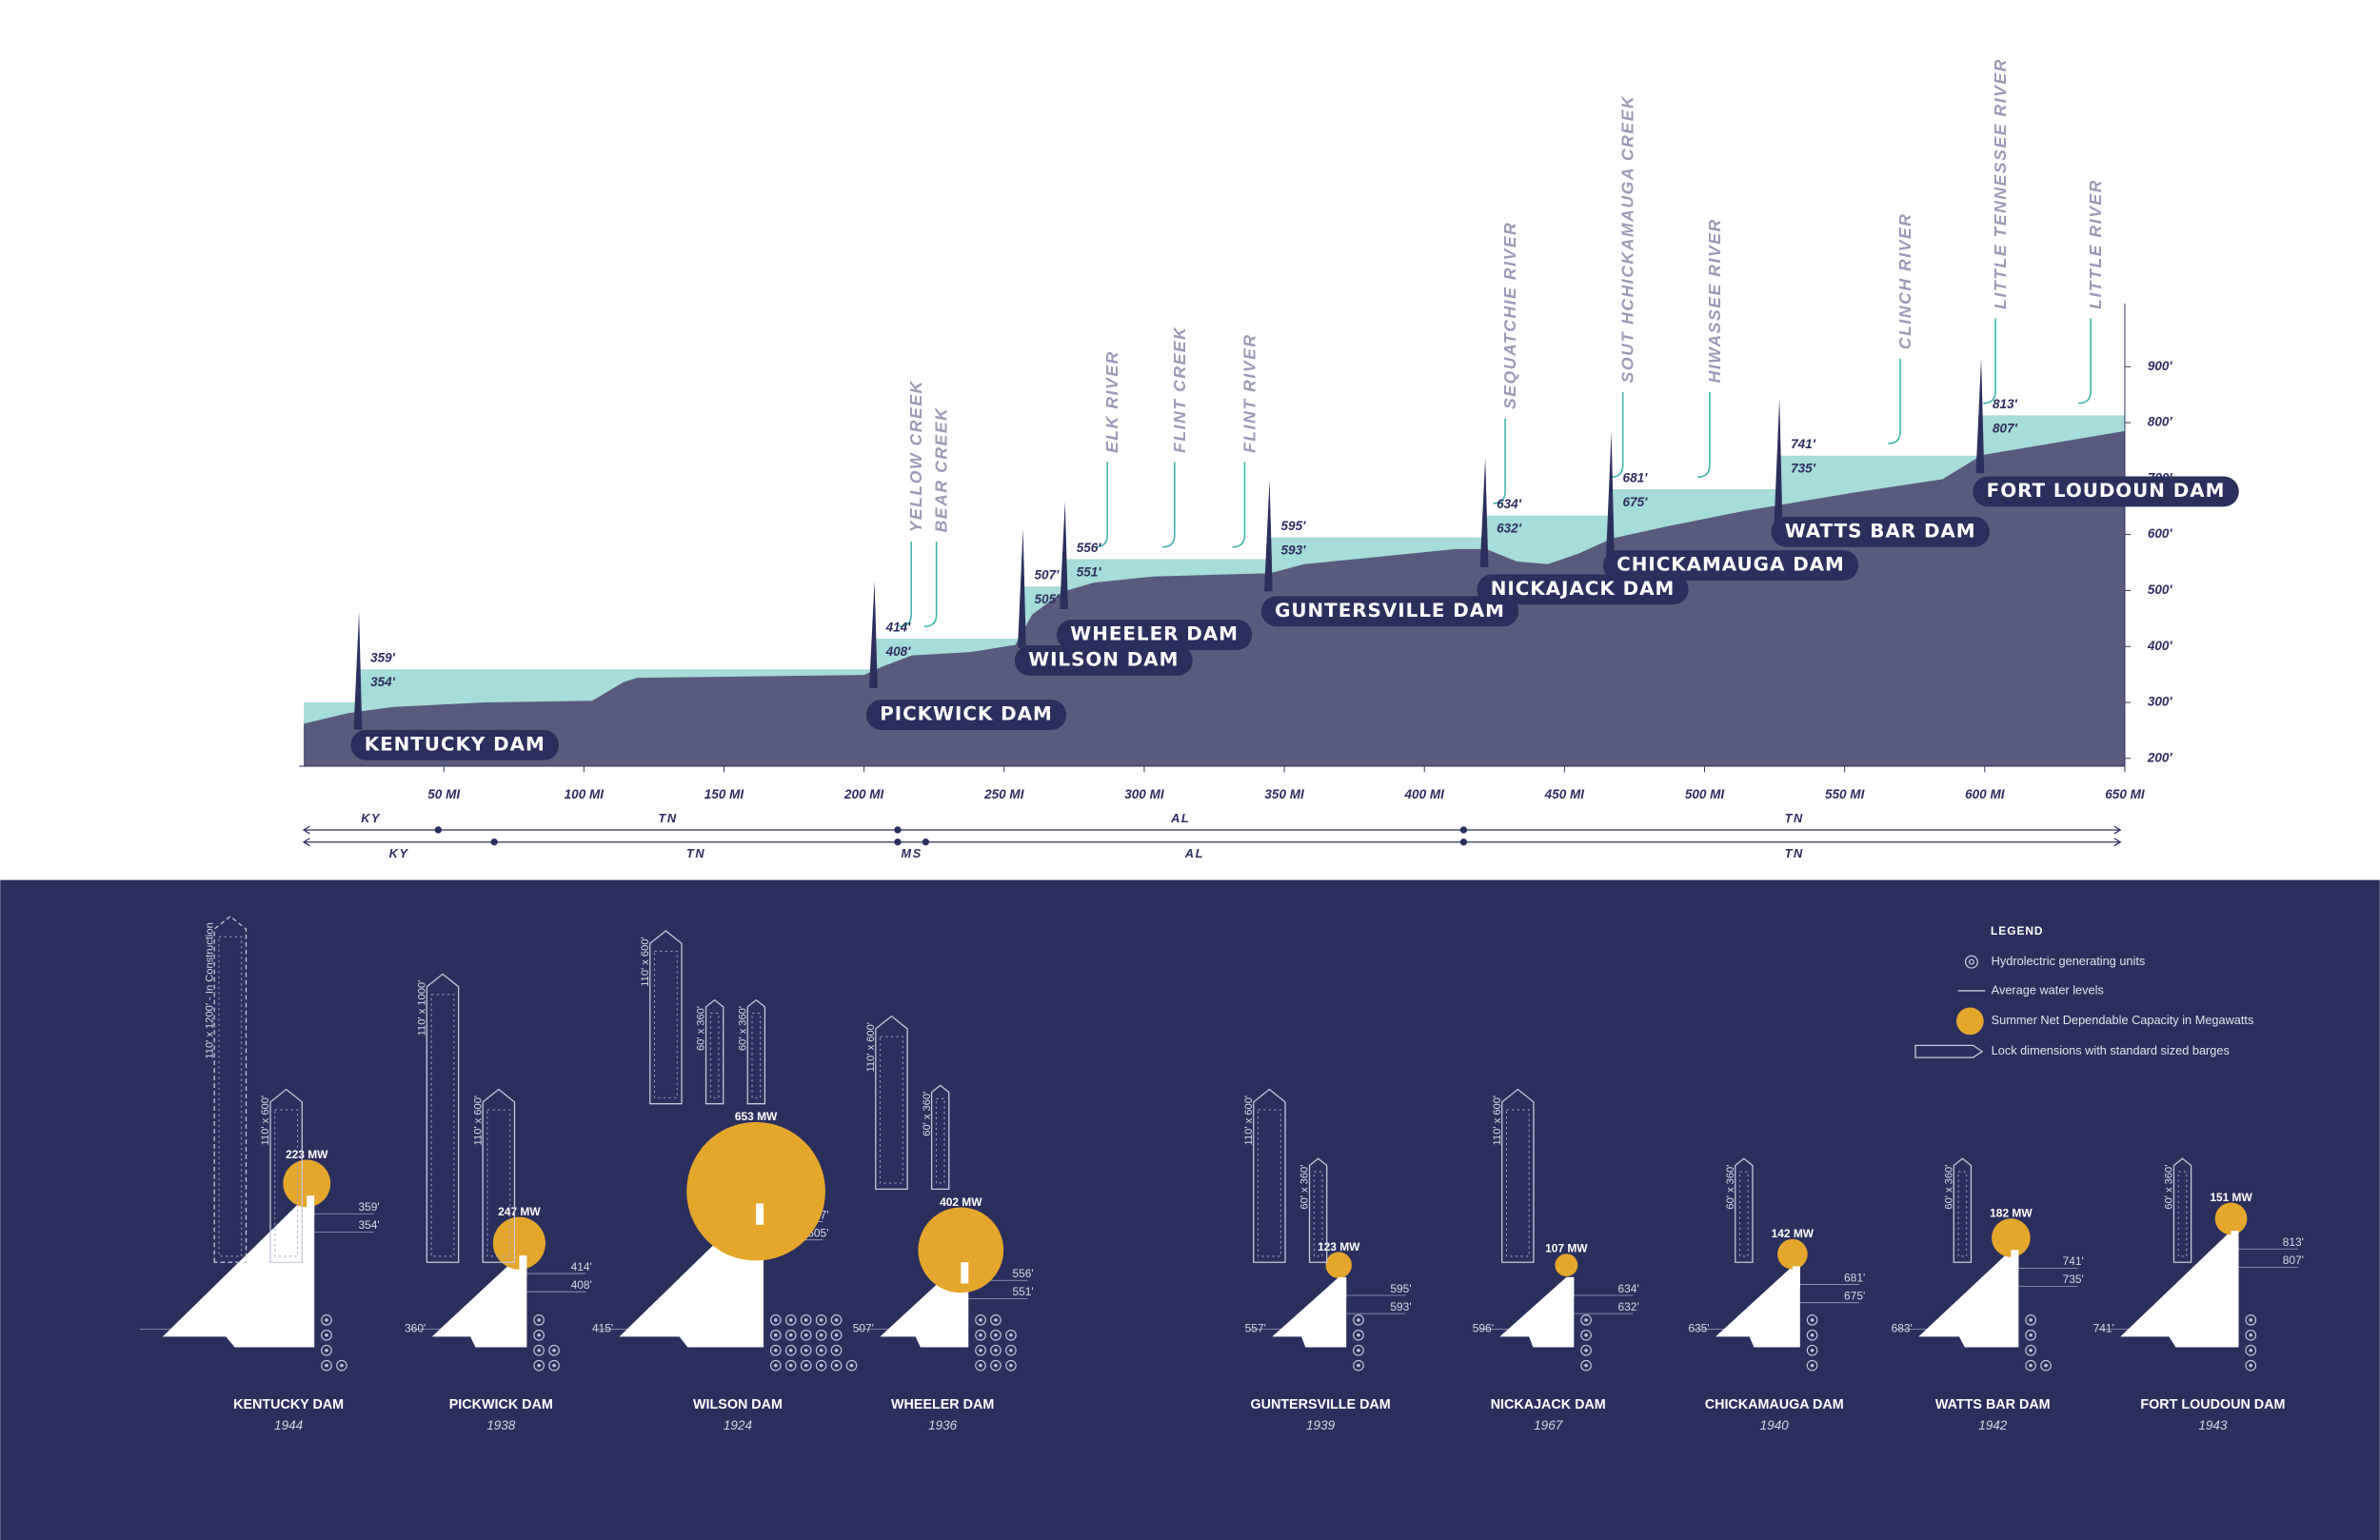  What do you see at coordinates (2125, 794) in the screenshot?
I see `x-tick-label: 650 MI` at bounding box center [2125, 794].